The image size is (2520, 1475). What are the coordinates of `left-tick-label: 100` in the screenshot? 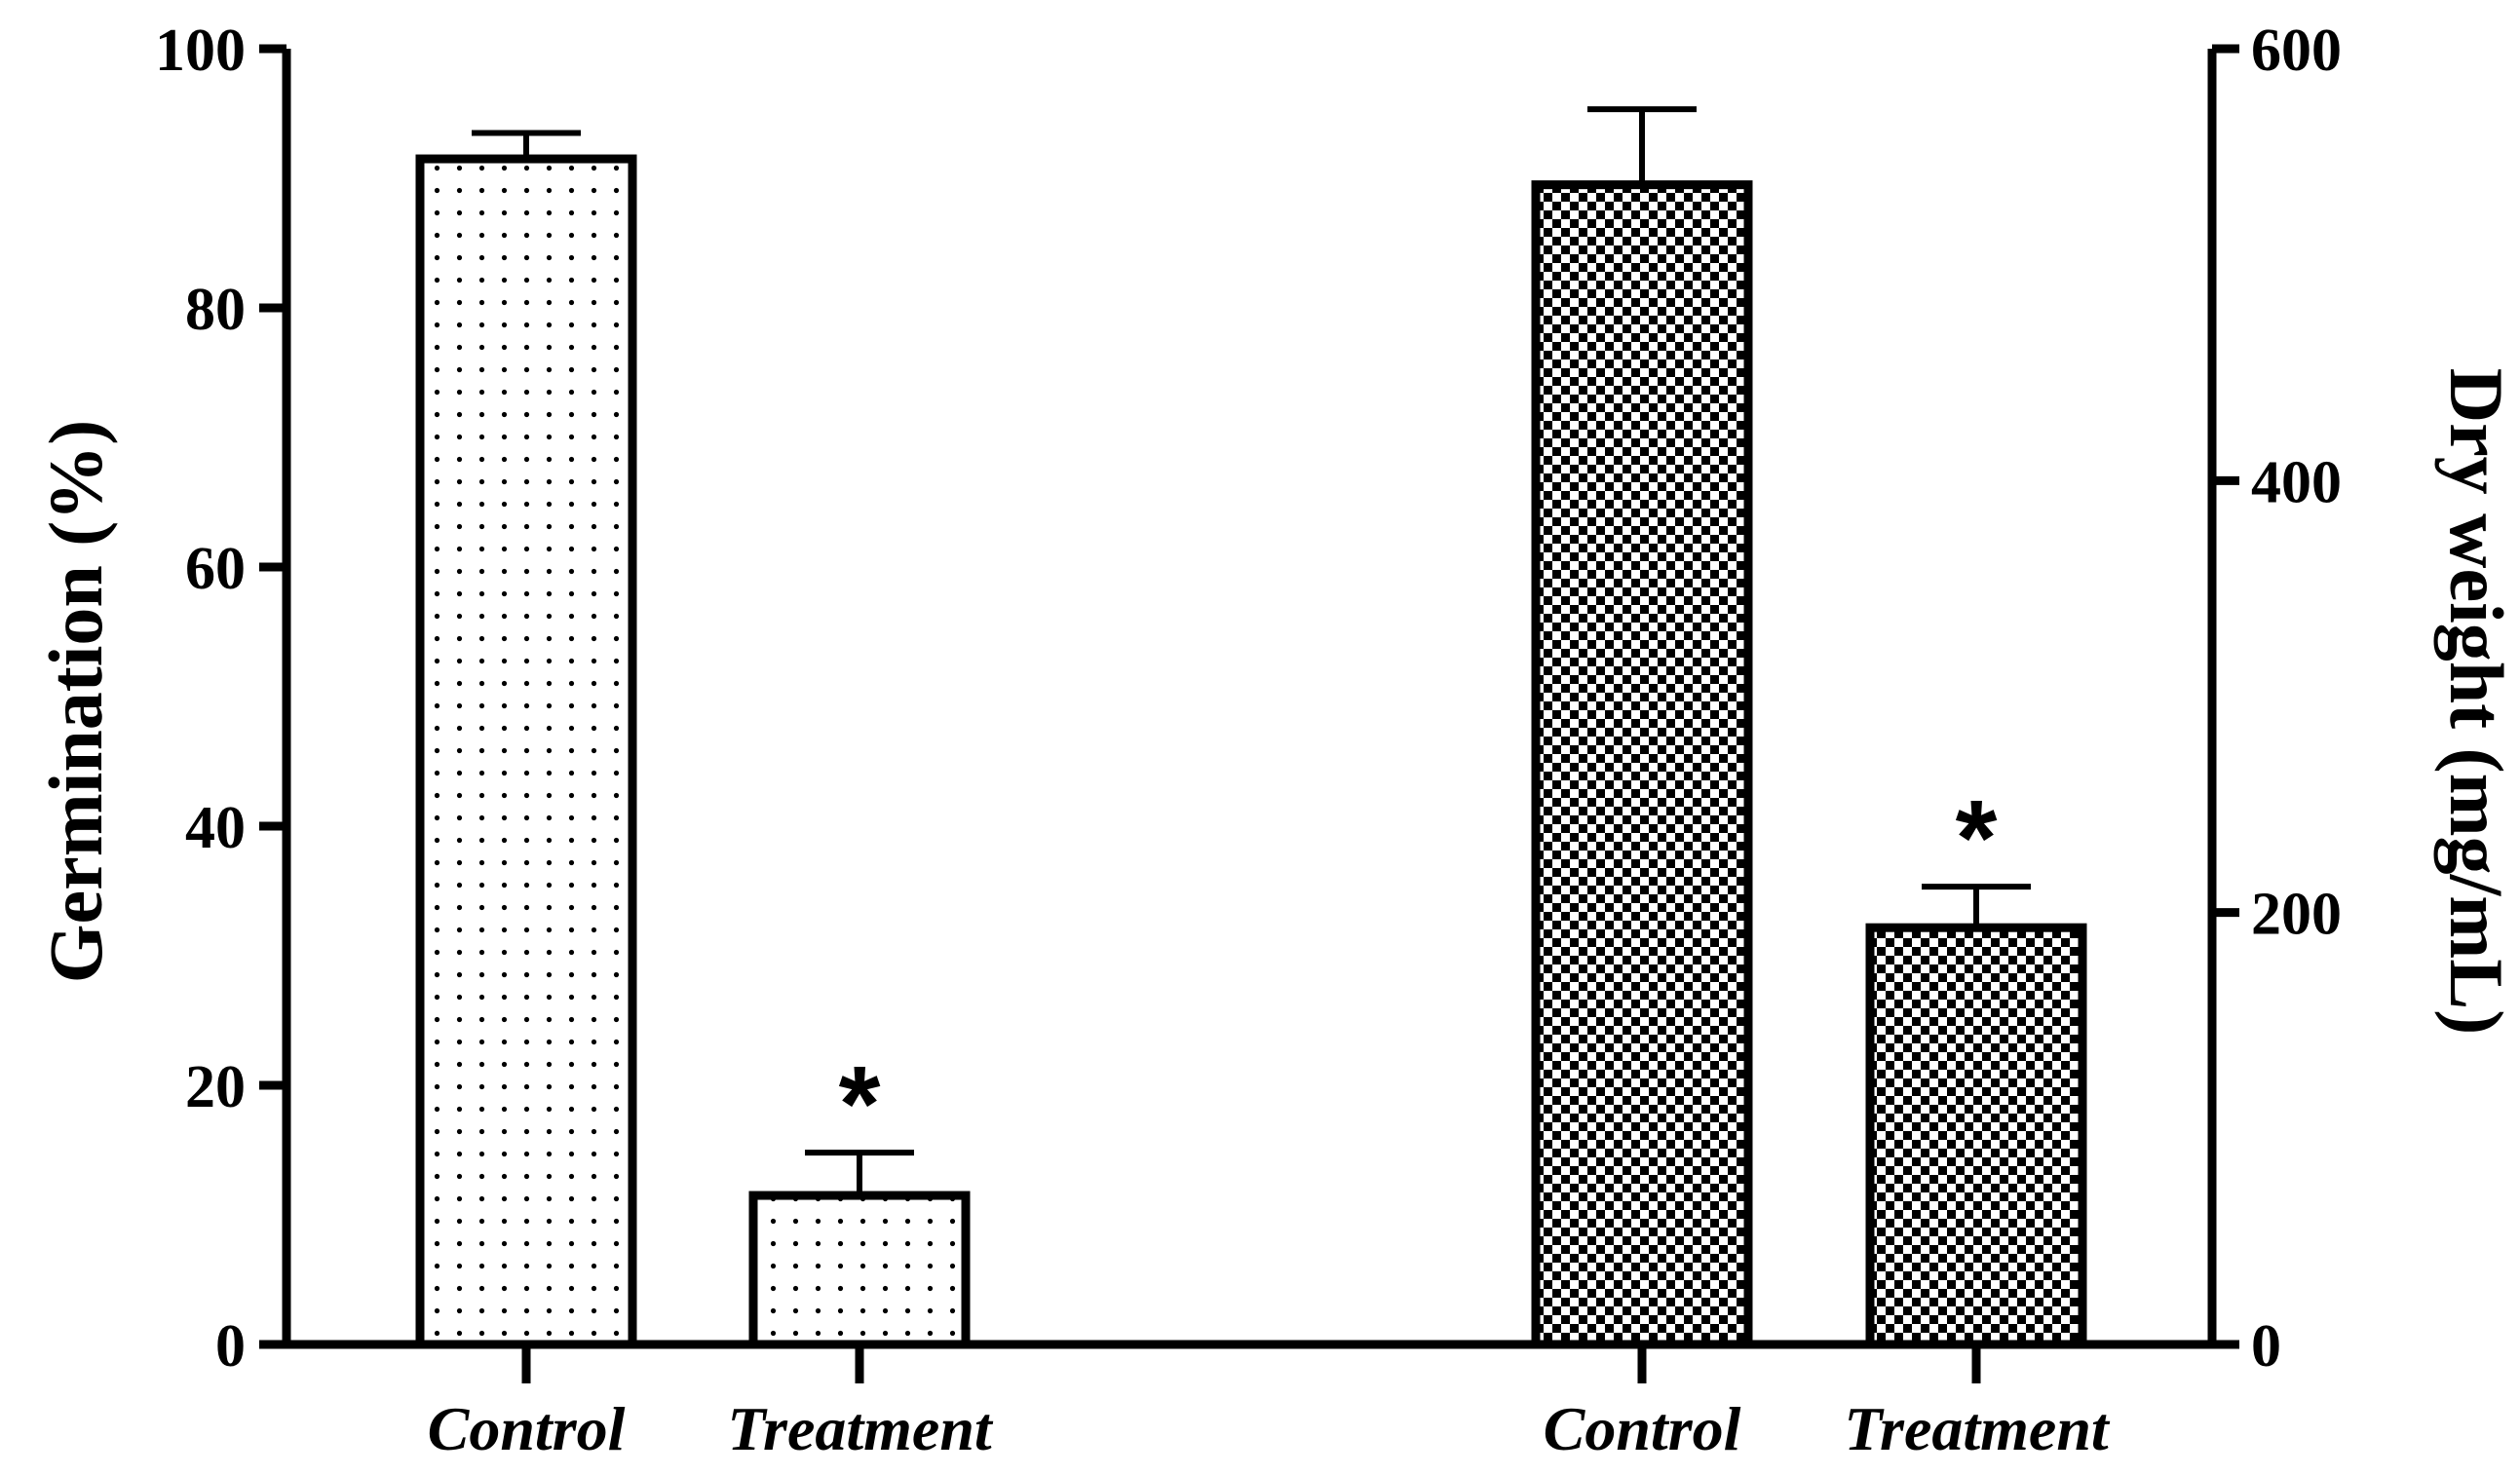 It's located at (200, 51).